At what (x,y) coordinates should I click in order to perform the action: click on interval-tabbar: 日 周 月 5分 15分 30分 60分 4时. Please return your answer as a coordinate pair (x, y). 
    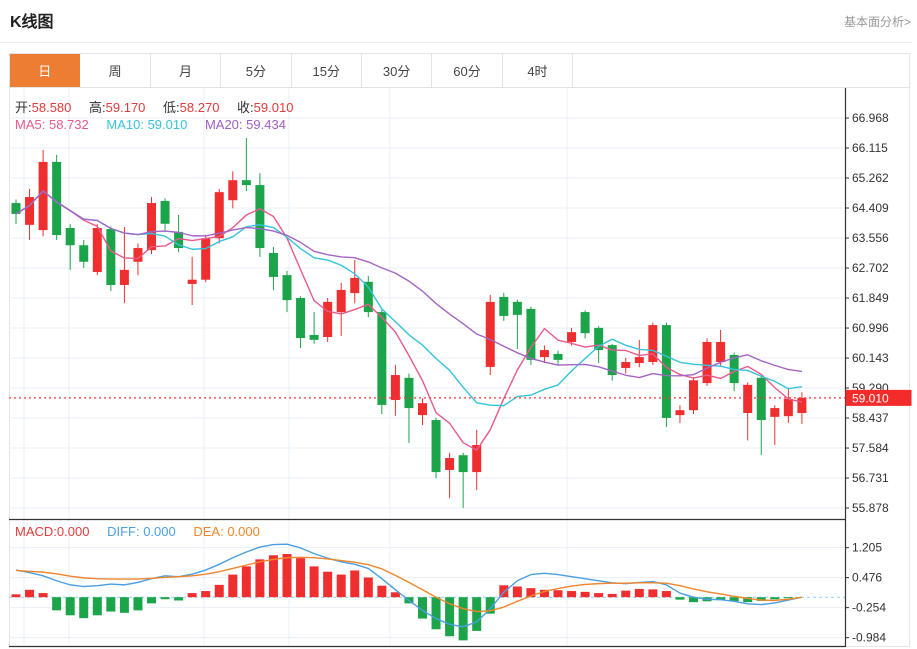
    Looking at the image, I should click on (459, 70).